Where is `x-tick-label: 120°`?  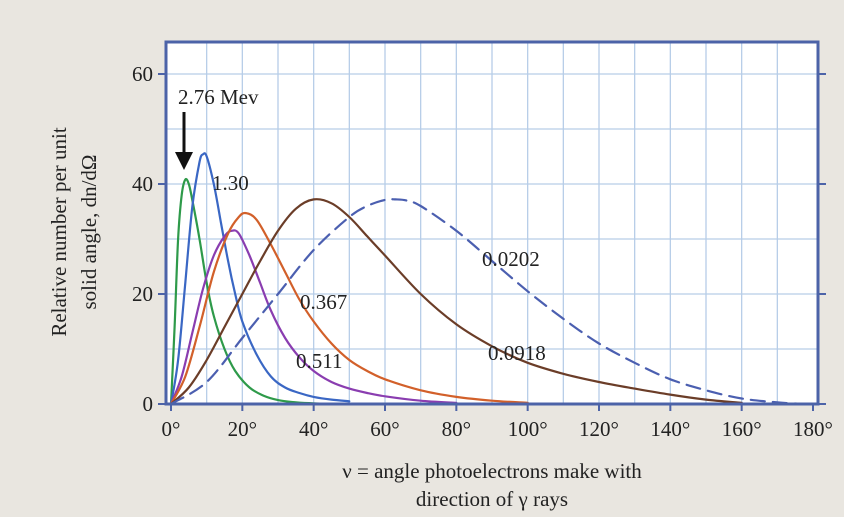 x-tick-label: 120° is located at coordinates (599, 429).